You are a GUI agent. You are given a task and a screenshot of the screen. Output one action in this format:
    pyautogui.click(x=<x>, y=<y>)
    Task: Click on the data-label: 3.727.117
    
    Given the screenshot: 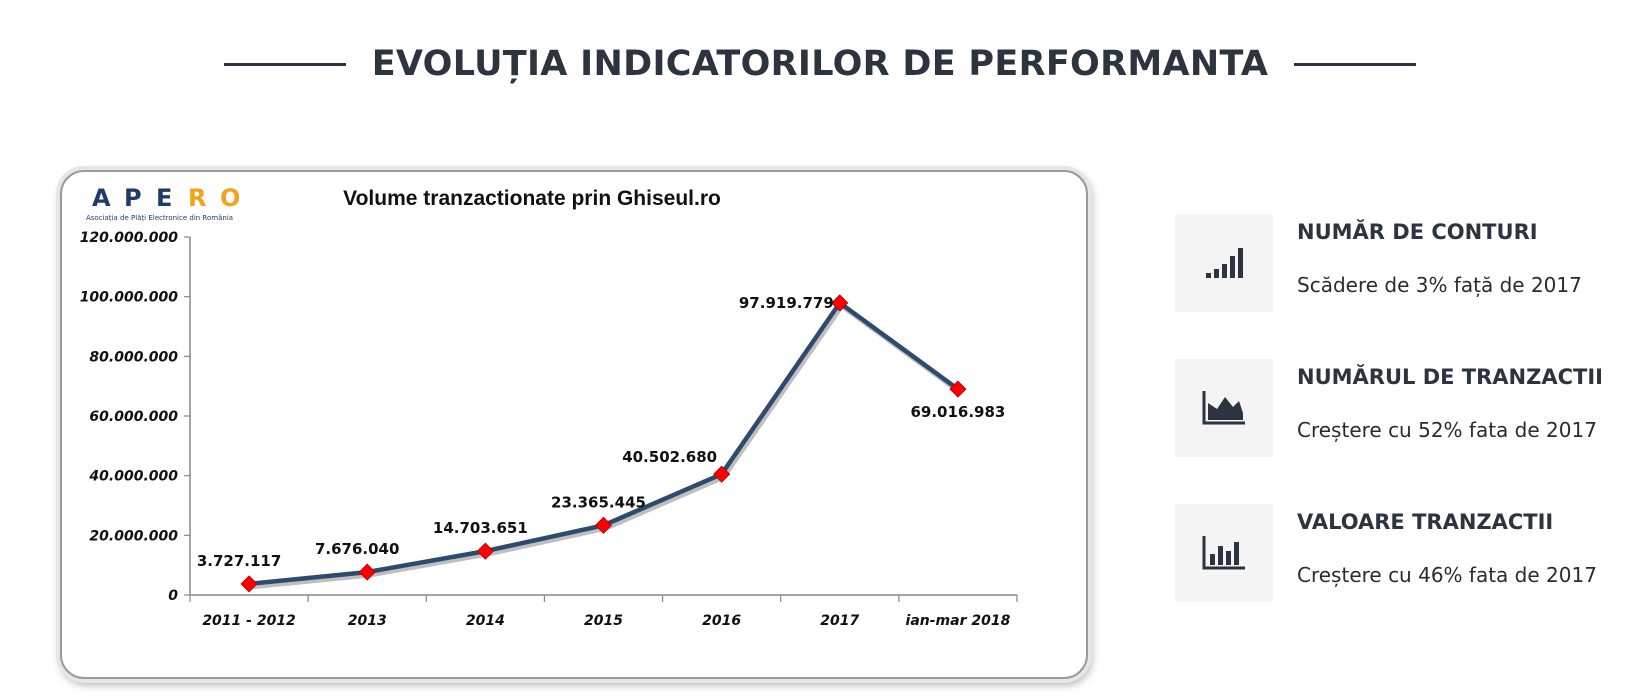 What is the action you would take?
    pyautogui.click(x=239, y=561)
    